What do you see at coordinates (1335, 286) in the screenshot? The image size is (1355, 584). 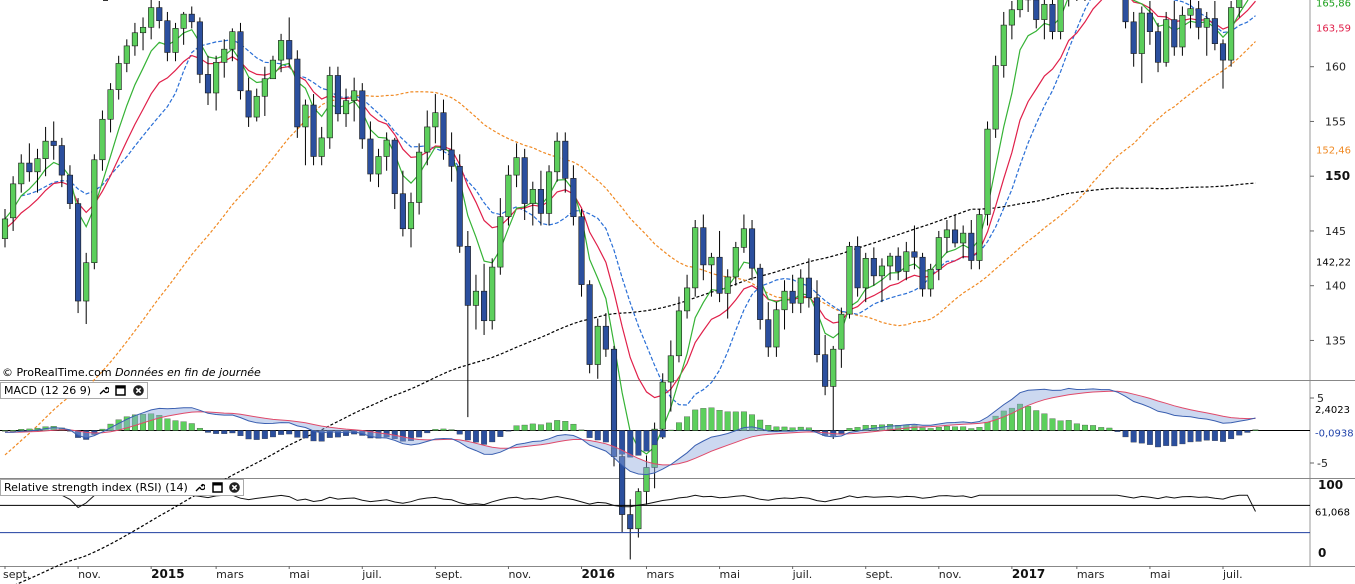 I see `price-tick-label: 140` at bounding box center [1335, 286].